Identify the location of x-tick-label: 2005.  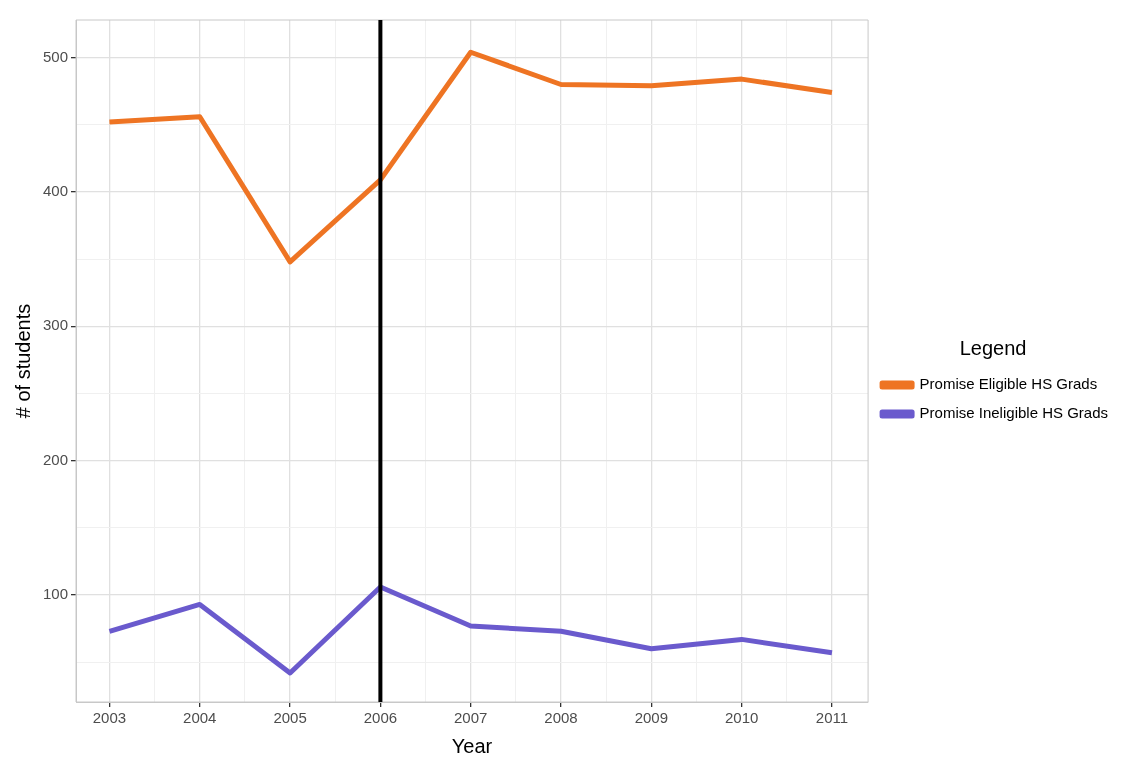
(290, 718).